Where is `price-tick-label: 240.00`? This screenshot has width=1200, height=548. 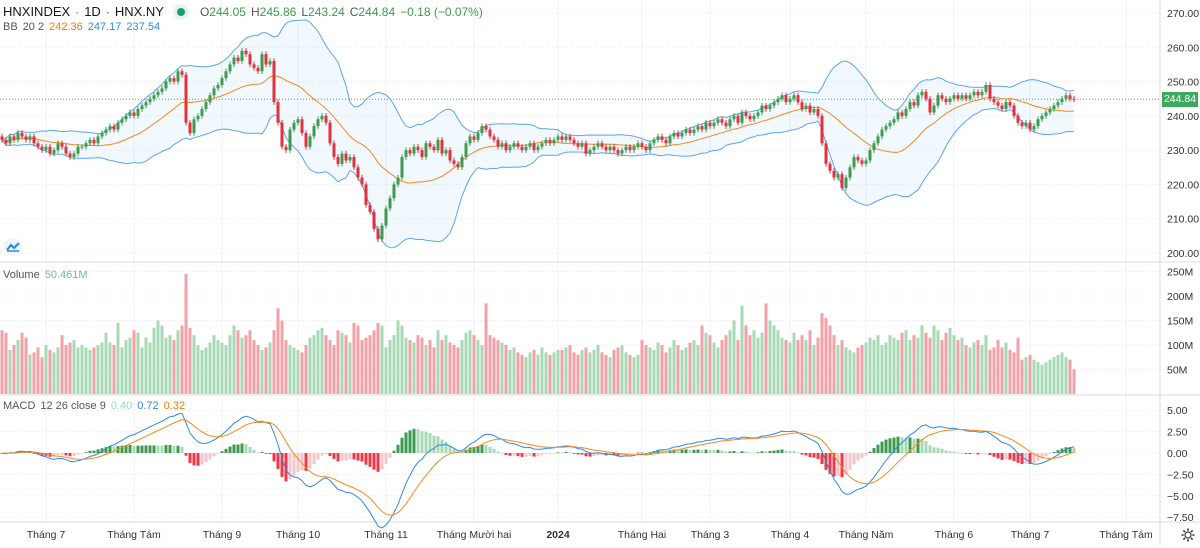 price-tick-label: 240.00 is located at coordinates (1183, 117).